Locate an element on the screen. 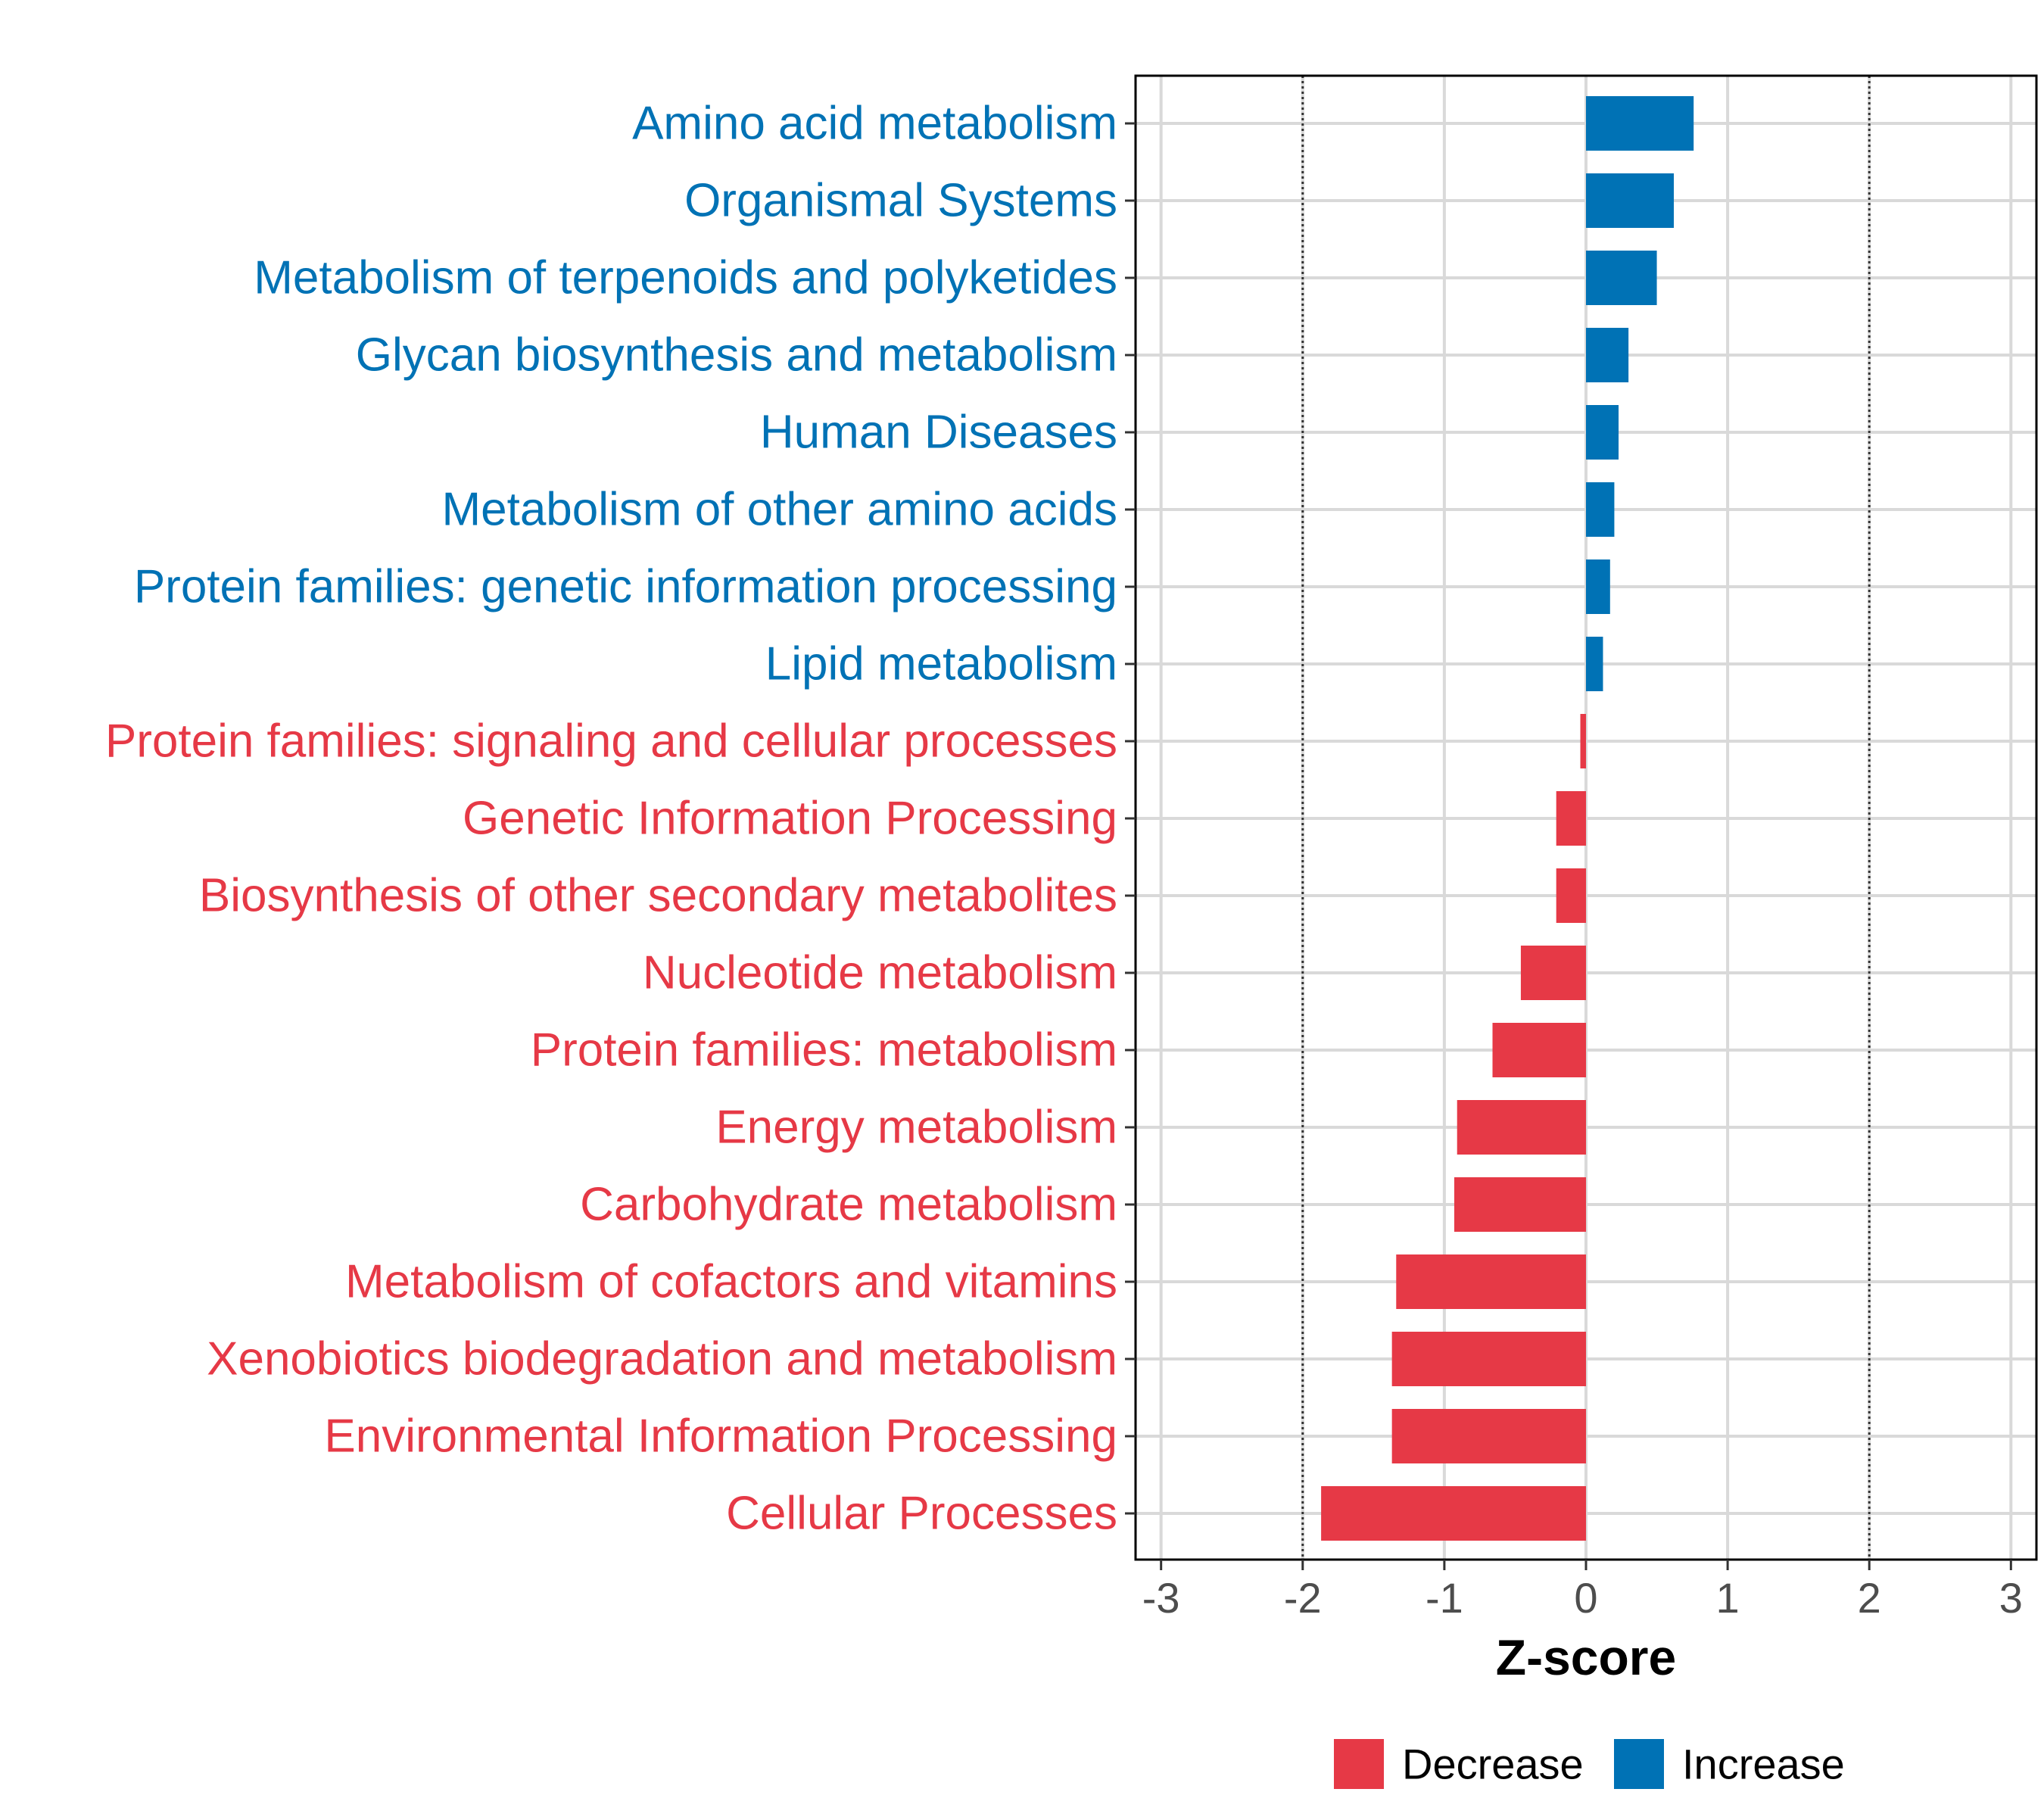  category-label: Carbohydrate metabolism is located at coordinates (848, 1205).